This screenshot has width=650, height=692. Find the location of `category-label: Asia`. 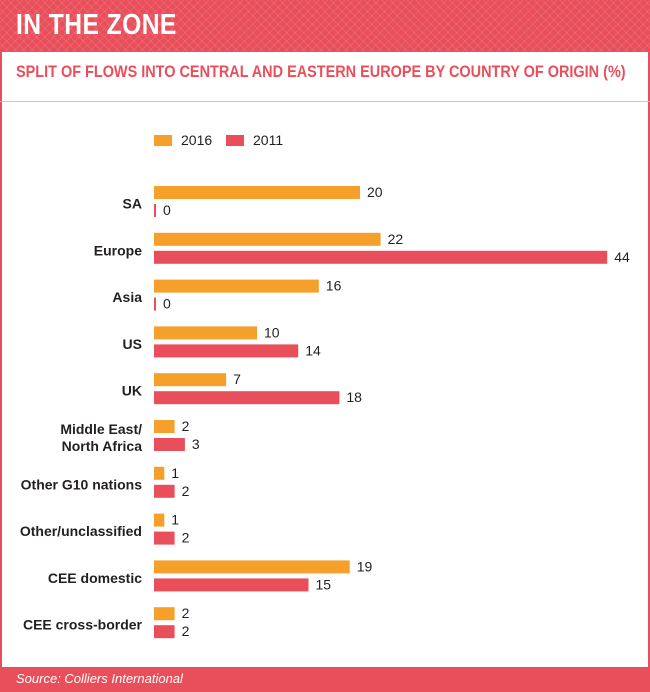

category-label: Asia is located at coordinates (127, 297).